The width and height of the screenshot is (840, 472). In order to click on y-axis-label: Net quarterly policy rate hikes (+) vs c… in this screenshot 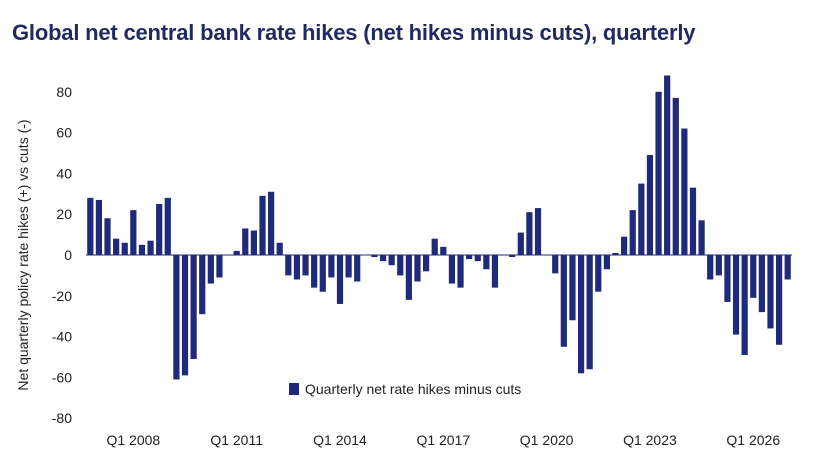, I will do `click(23, 254)`.